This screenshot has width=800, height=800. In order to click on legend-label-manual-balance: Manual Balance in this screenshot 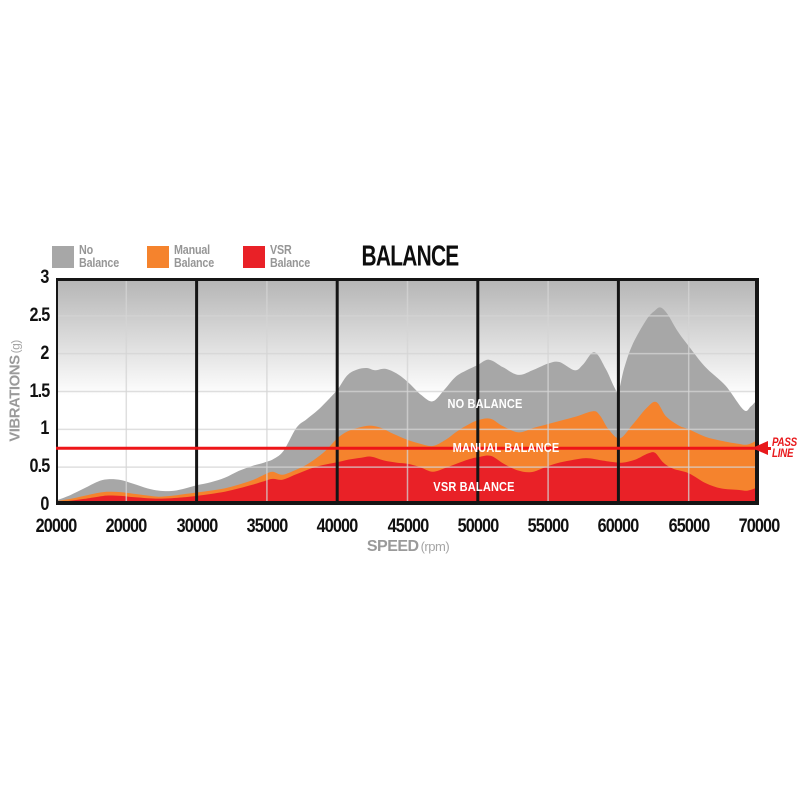, I will do `click(194, 256)`.